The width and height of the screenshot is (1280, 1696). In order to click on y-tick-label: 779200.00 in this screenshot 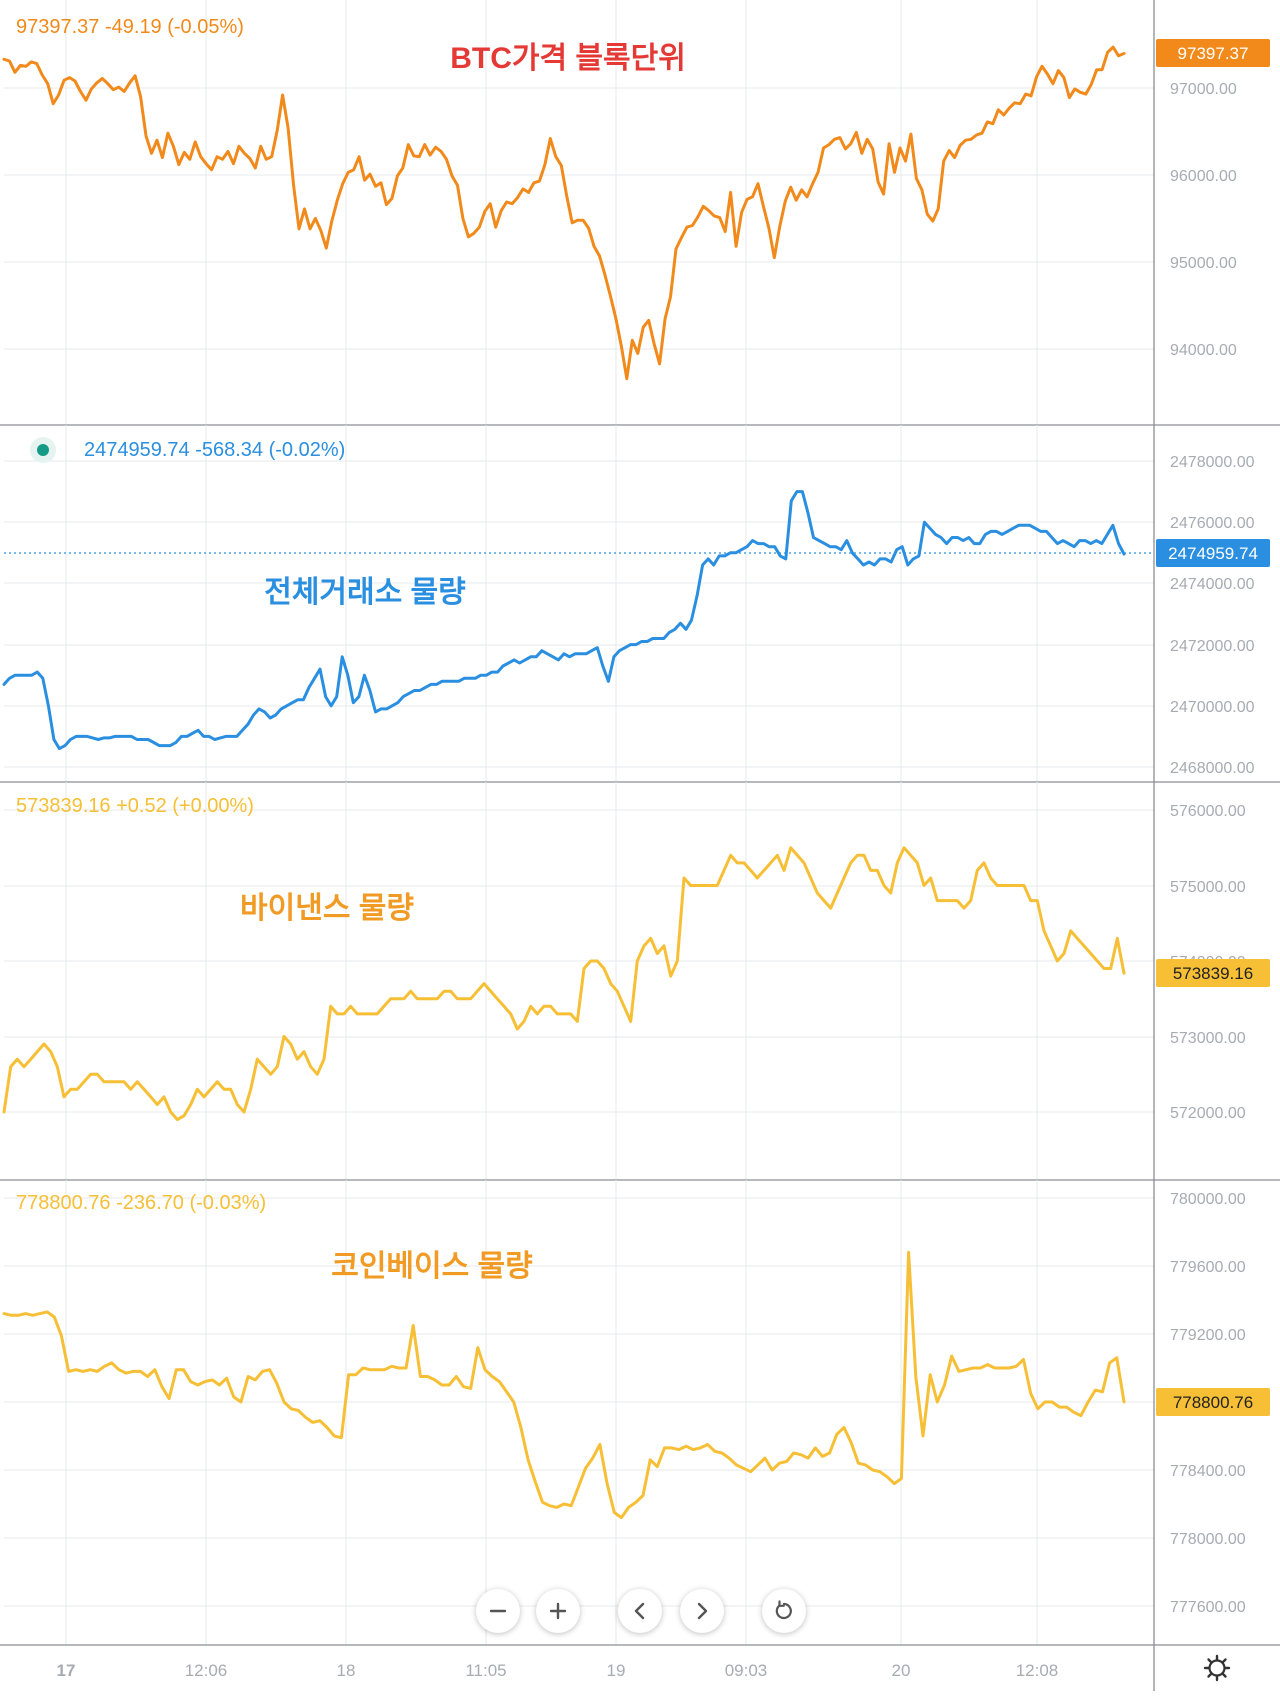, I will do `click(1208, 1335)`.